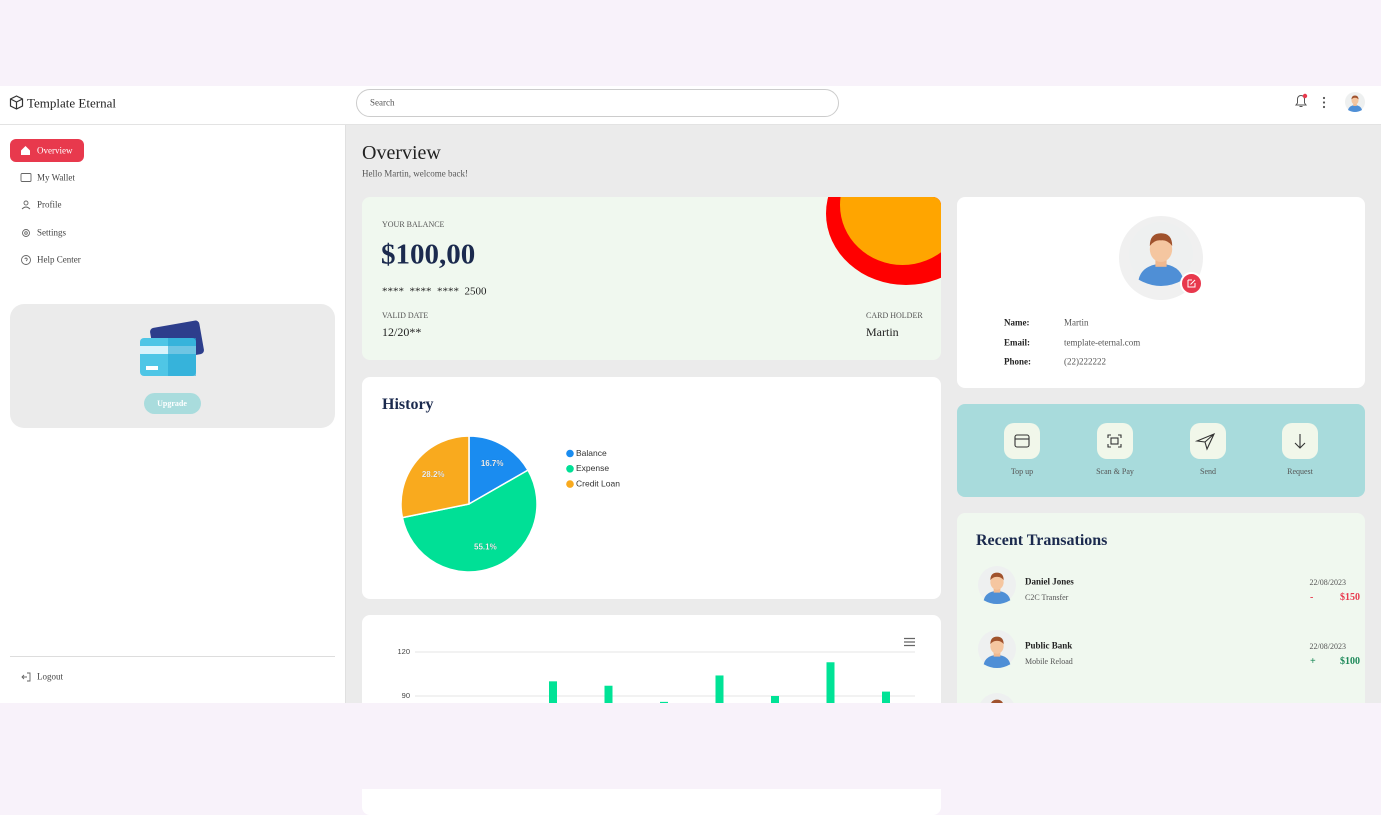 The height and width of the screenshot is (815, 1381). Describe the element at coordinates (1350, 597) in the screenshot. I see `transaction-amount: $150` at that location.